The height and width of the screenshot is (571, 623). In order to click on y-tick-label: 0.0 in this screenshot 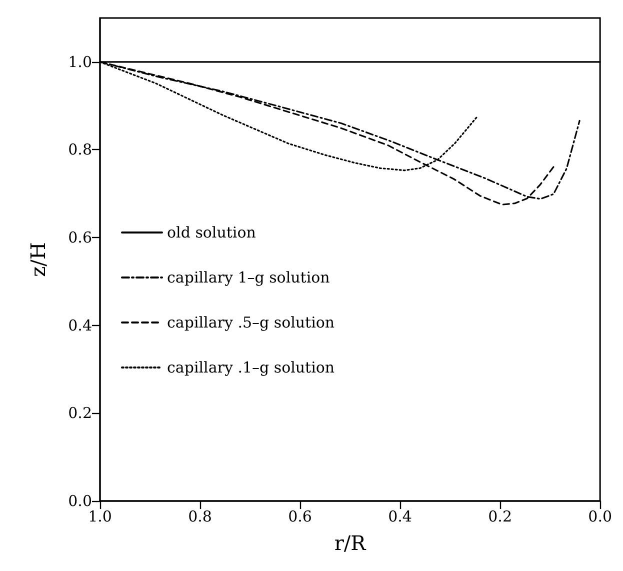, I will do `click(80, 501)`.